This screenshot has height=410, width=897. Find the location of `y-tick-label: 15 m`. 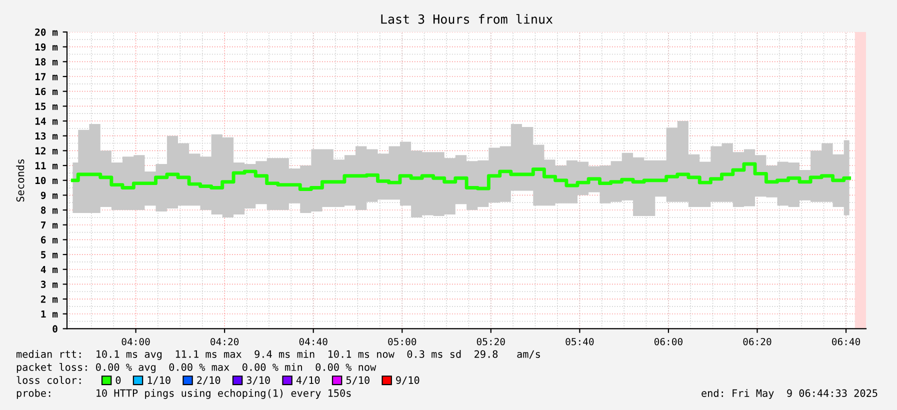

y-tick-label: 15 m is located at coordinates (46, 106).